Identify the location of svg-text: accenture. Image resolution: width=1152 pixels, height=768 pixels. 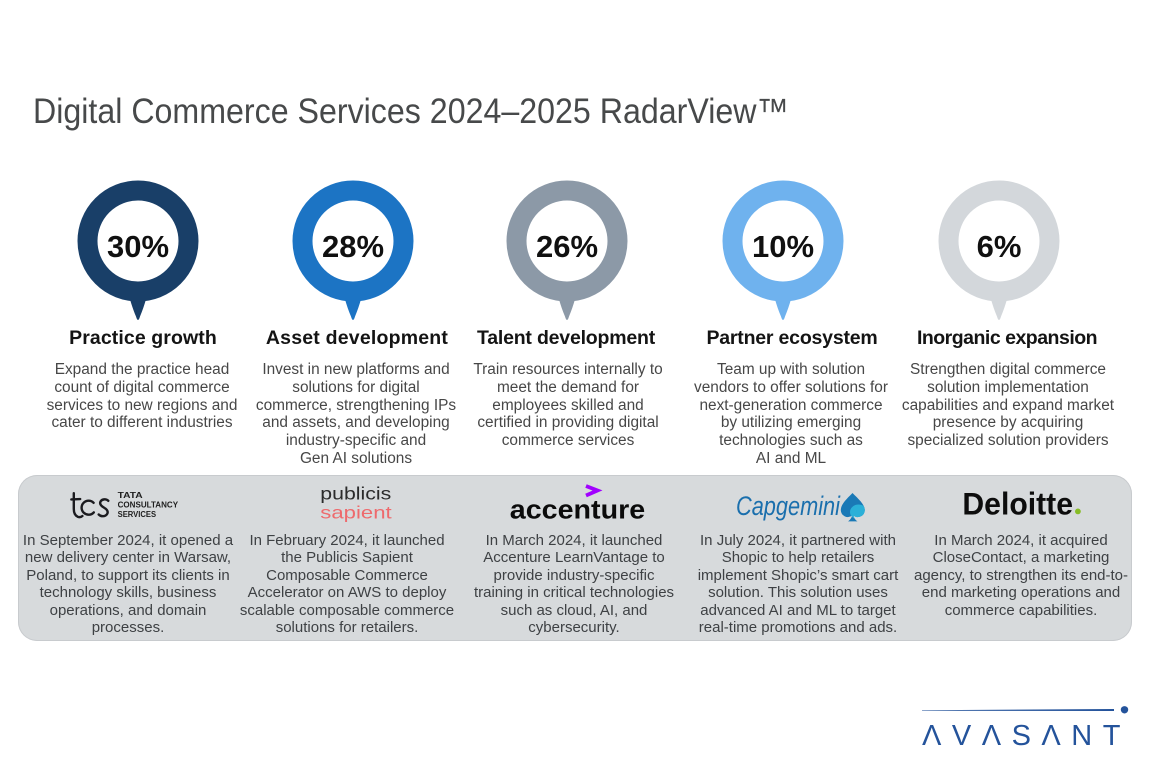
(577, 509).